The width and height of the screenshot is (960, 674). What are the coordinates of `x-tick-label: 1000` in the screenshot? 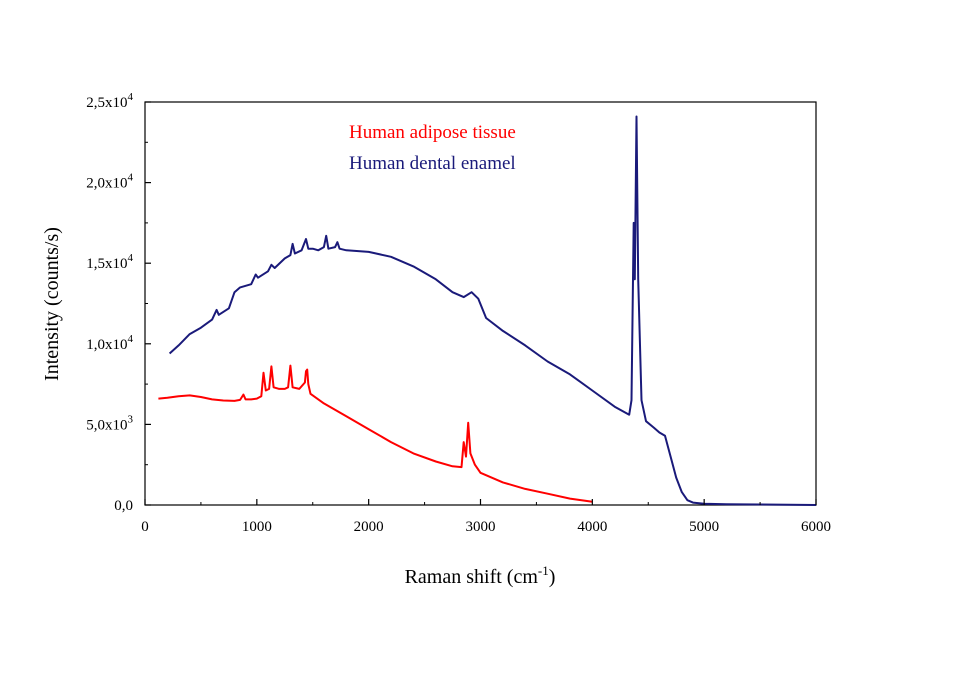 It's located at (257, 527).